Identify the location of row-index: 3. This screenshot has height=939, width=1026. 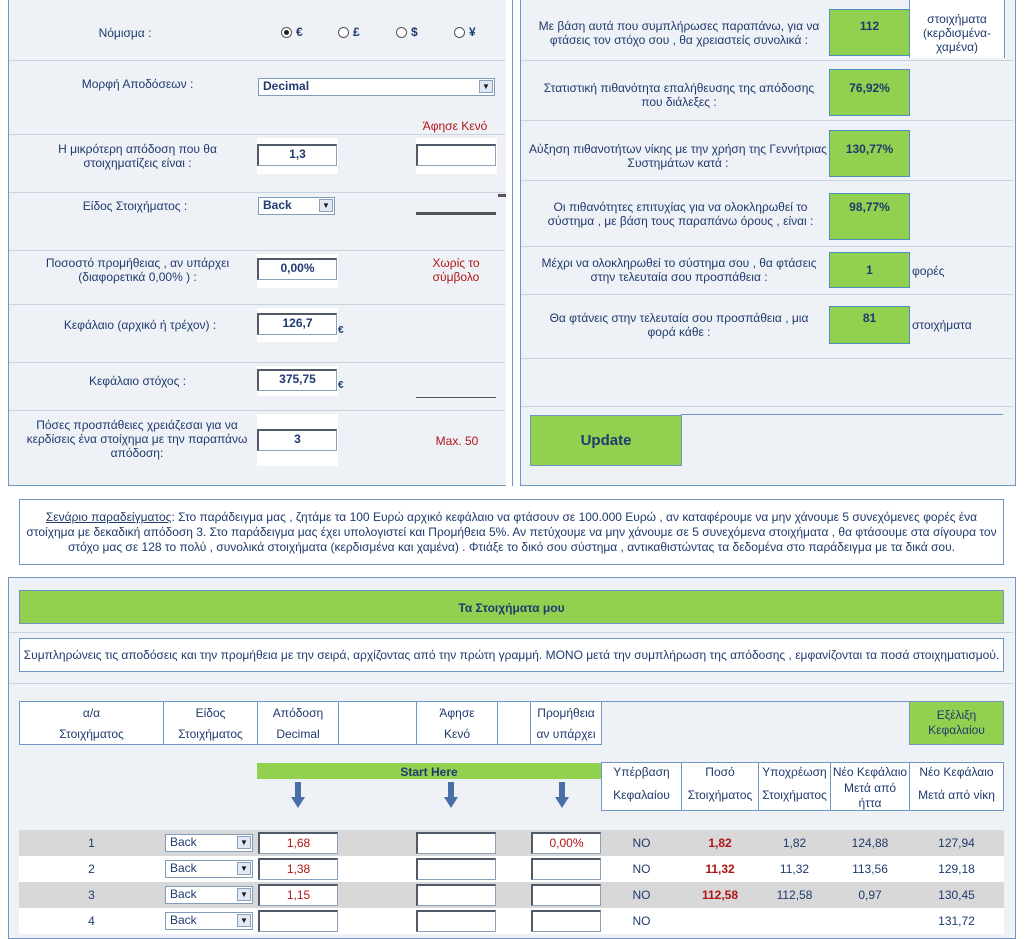
(91, 895).